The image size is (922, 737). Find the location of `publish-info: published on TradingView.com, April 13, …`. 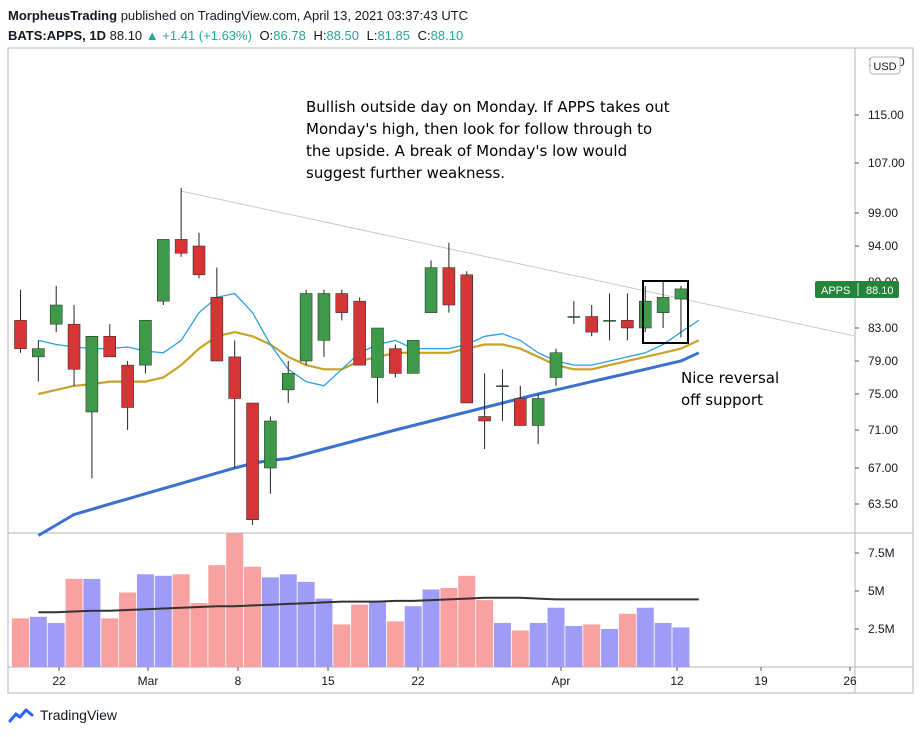

publish-info: published on TradingView.com, April 13, … is located at coordinates (294, 15).